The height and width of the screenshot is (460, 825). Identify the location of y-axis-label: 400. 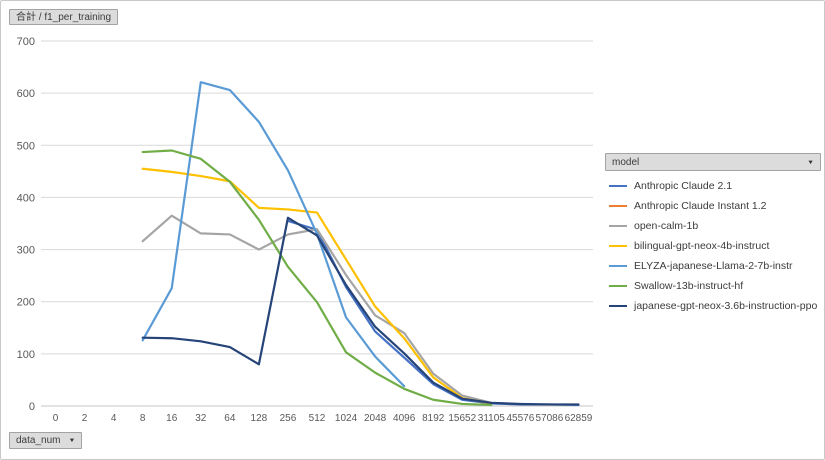
(26, 198).